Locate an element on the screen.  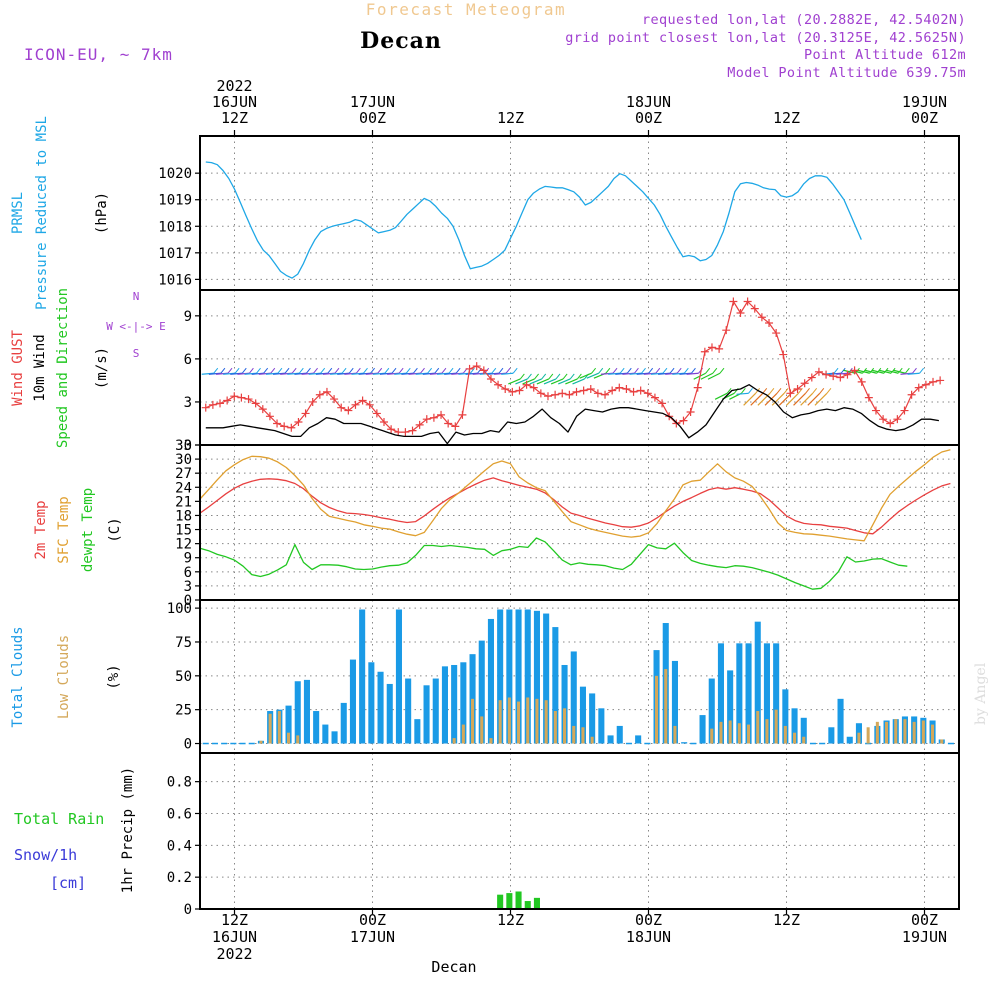
credit-label: by Angel is located at coordinates (981, 693).